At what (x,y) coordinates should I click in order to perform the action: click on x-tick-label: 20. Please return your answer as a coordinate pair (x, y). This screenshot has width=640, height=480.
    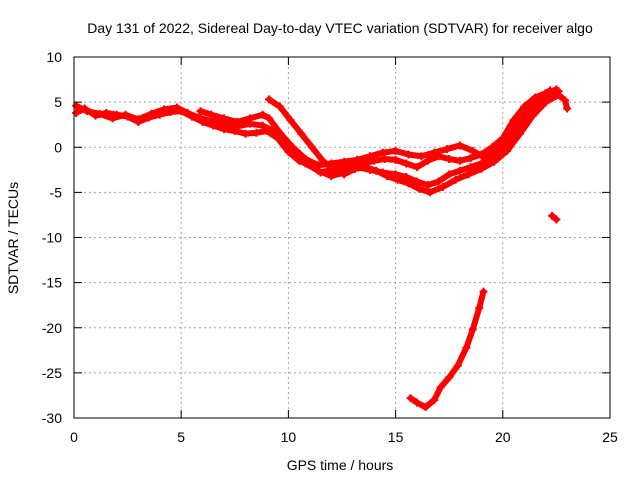
    Looking at the image, I should click on (503, 437).